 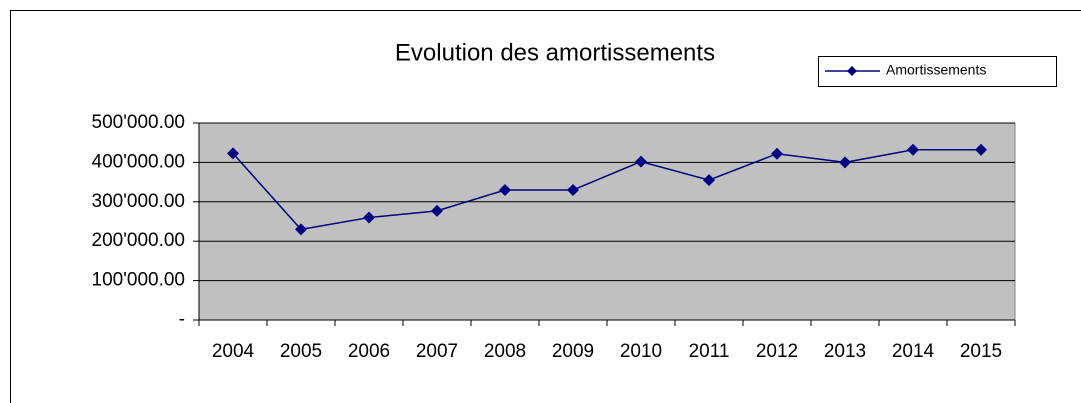 What do you see at coordinates (437, 351) in the screenshot?
I see `x-tick-label: 2007` at bounding box center [437, 351].